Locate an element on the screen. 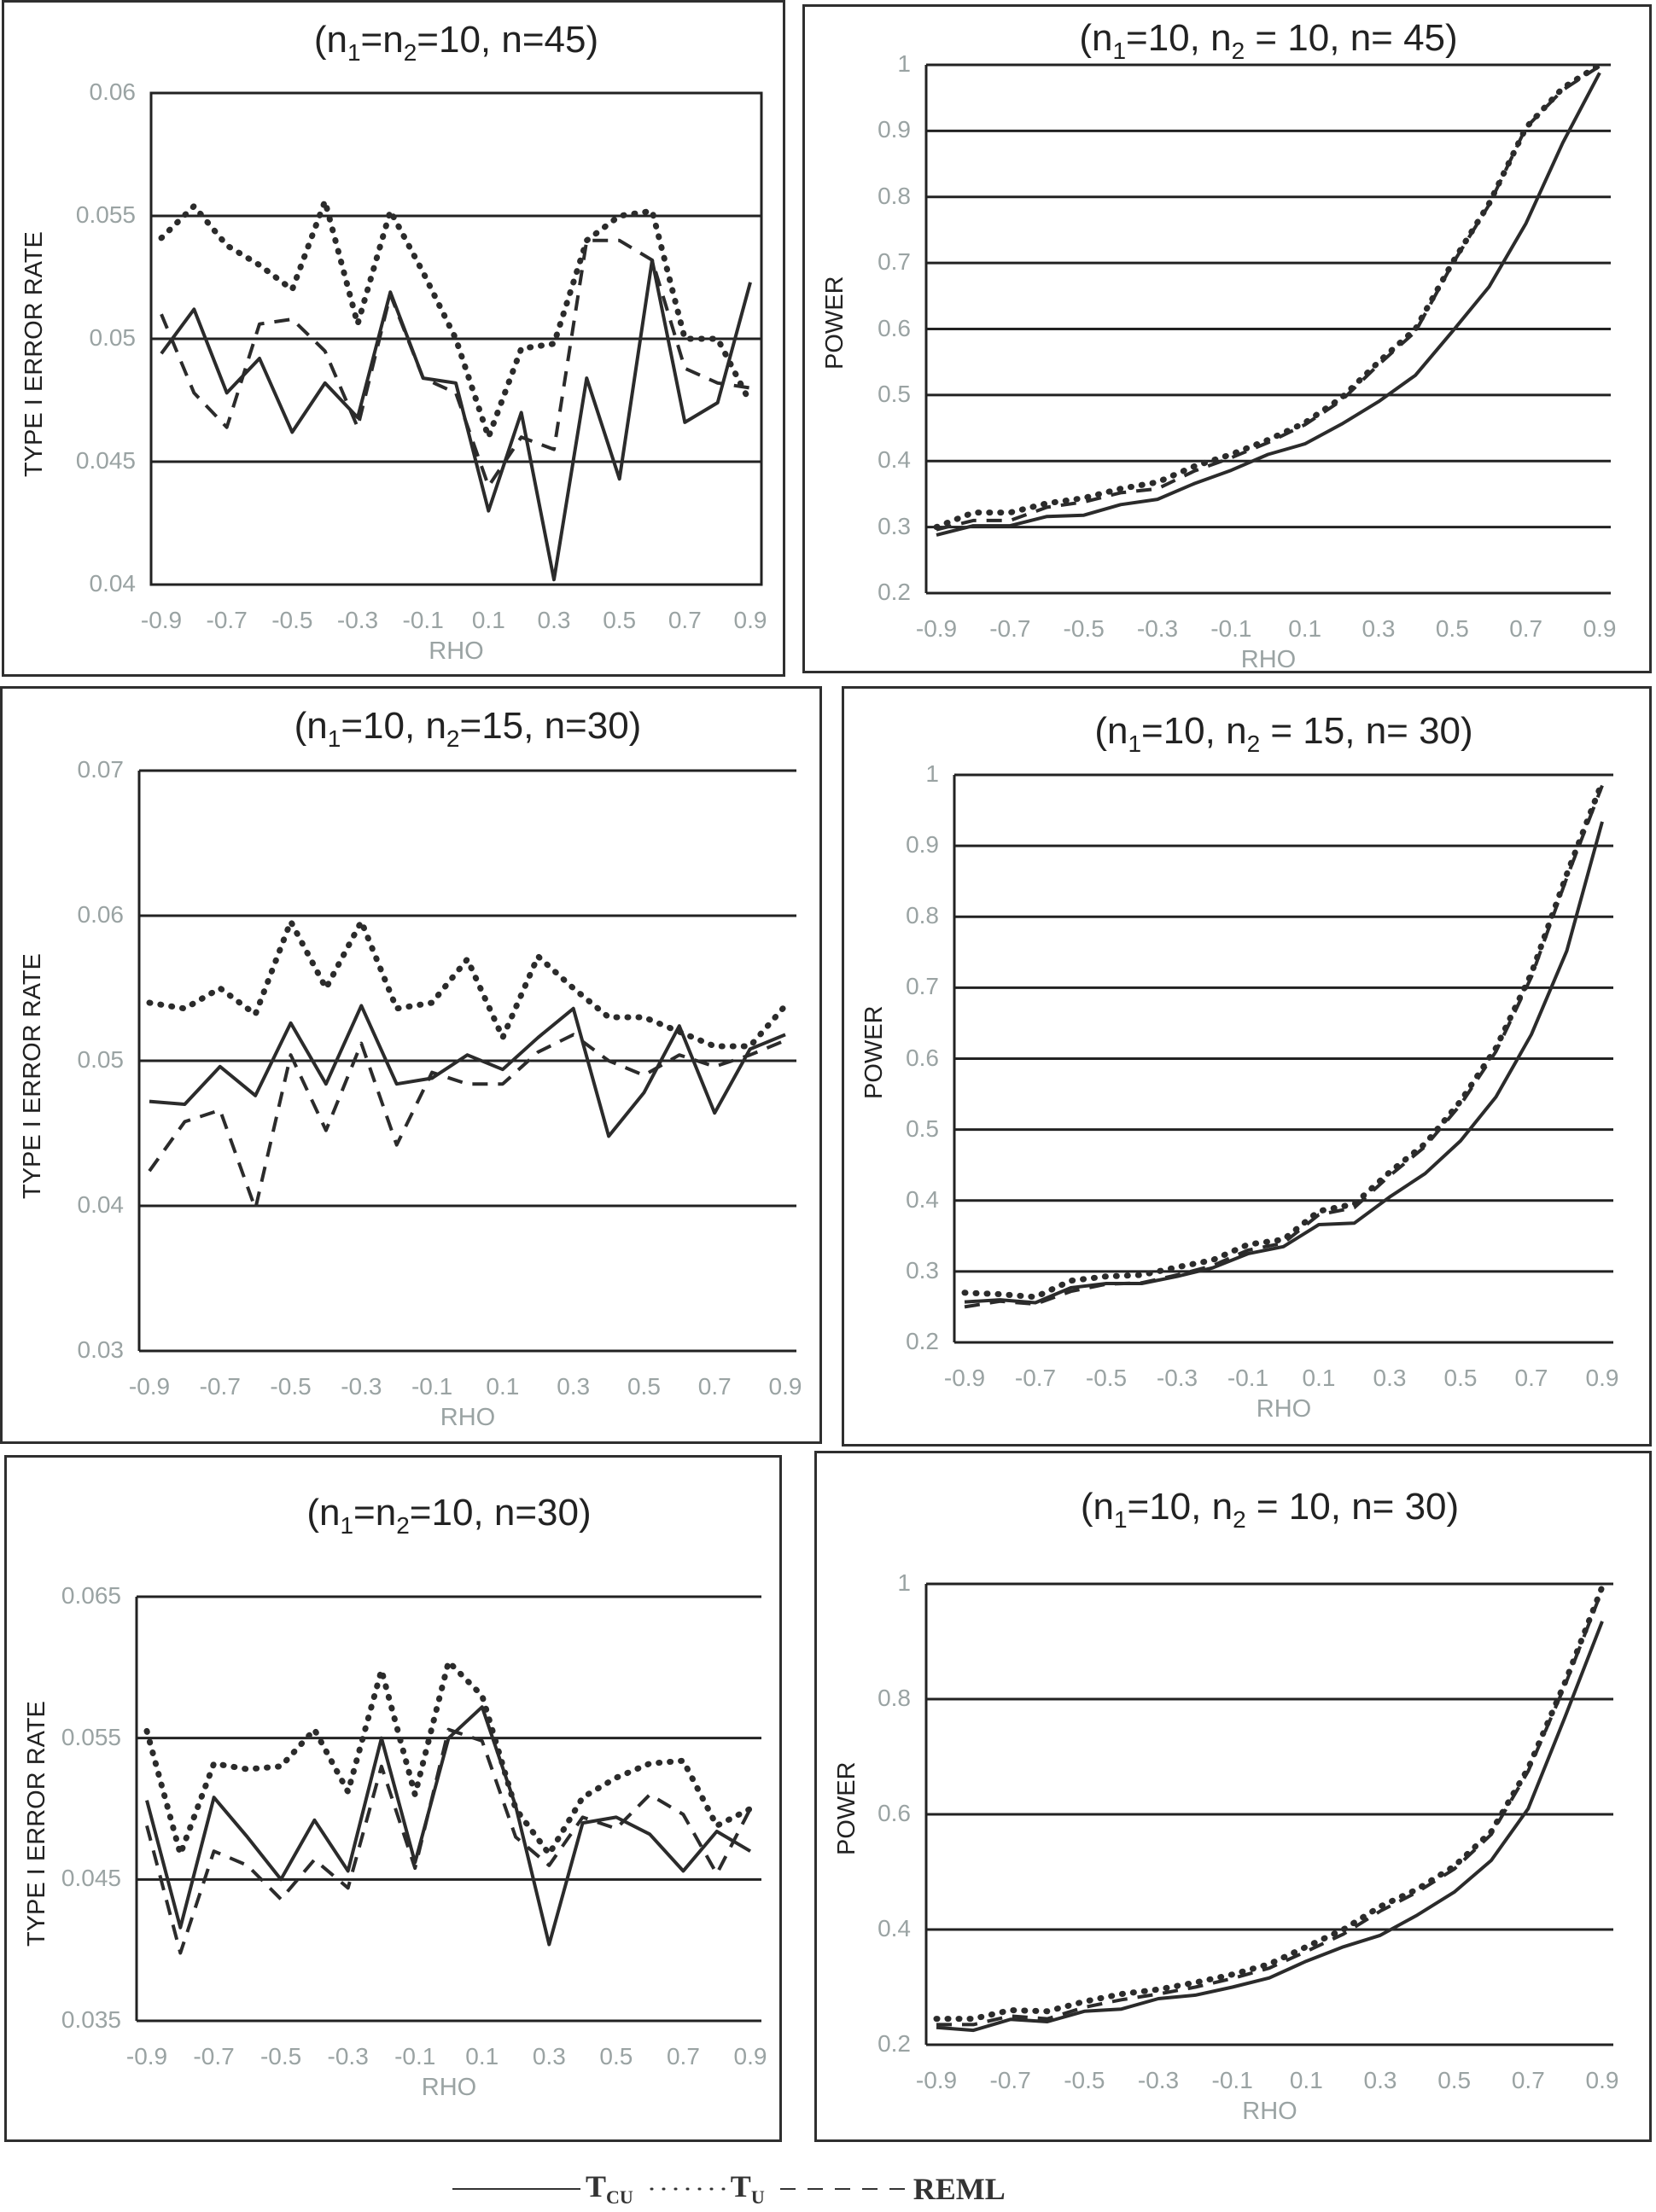  chart-title: (n1=n2=10, n=30) is located at coordinates (449, 1515).